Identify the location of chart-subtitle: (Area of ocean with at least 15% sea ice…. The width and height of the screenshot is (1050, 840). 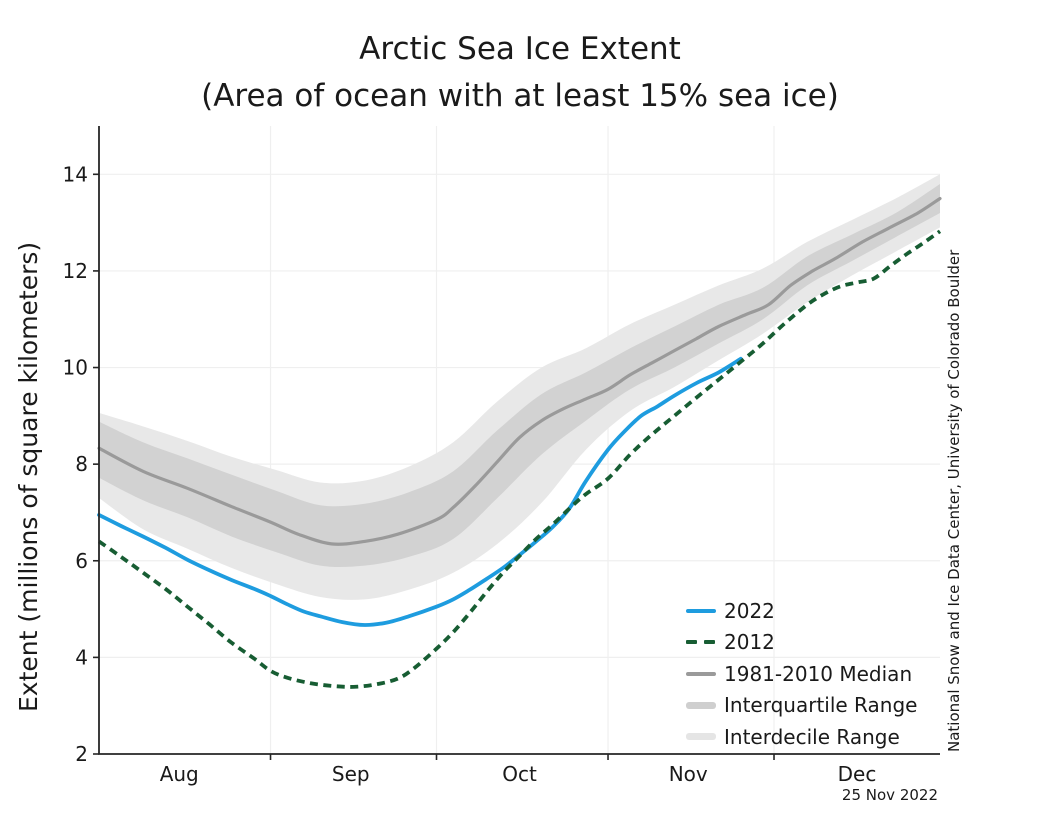
(520, 96).